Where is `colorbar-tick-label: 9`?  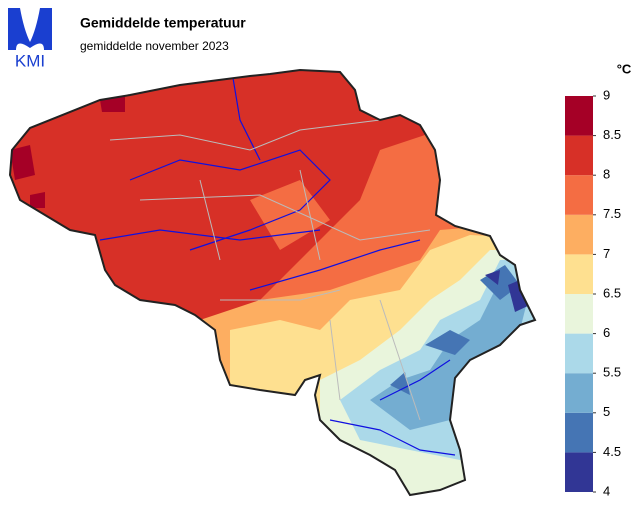 colorbar-tick-label: 9 is located at coordinates (606, 94).